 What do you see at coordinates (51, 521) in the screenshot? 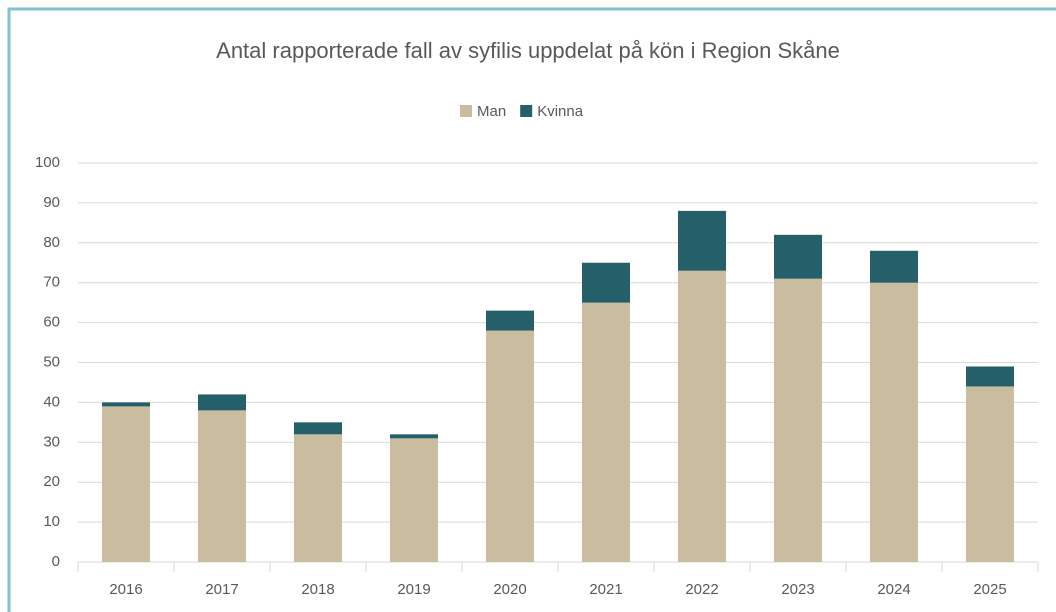
I see `y-tick-label: 10` at bounding box center [51, 521].